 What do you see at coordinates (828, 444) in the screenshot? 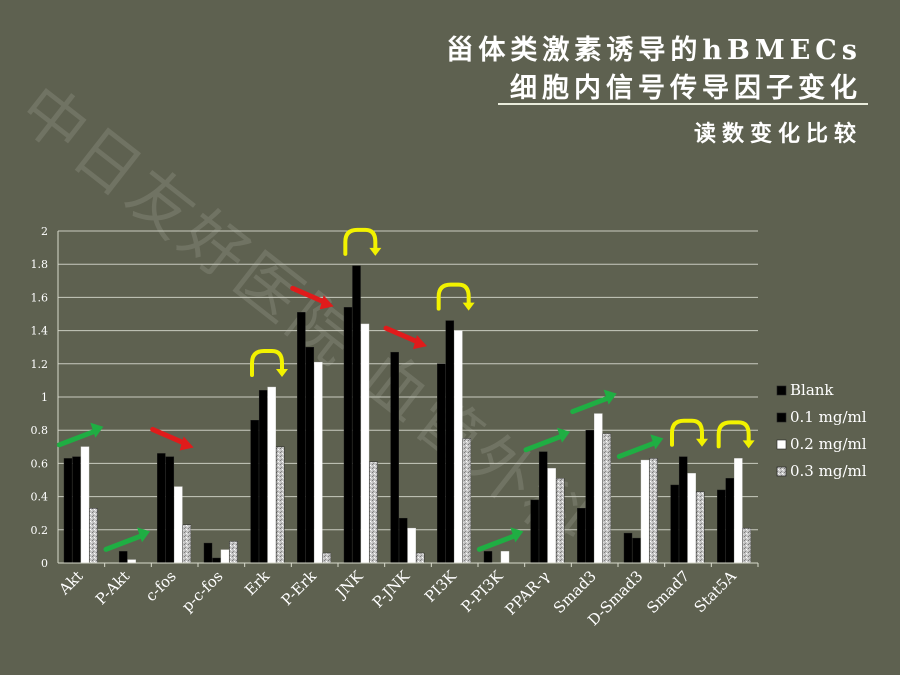
I see `legend-label: 0.2 mg/ml` at bounding box center [828, 444].